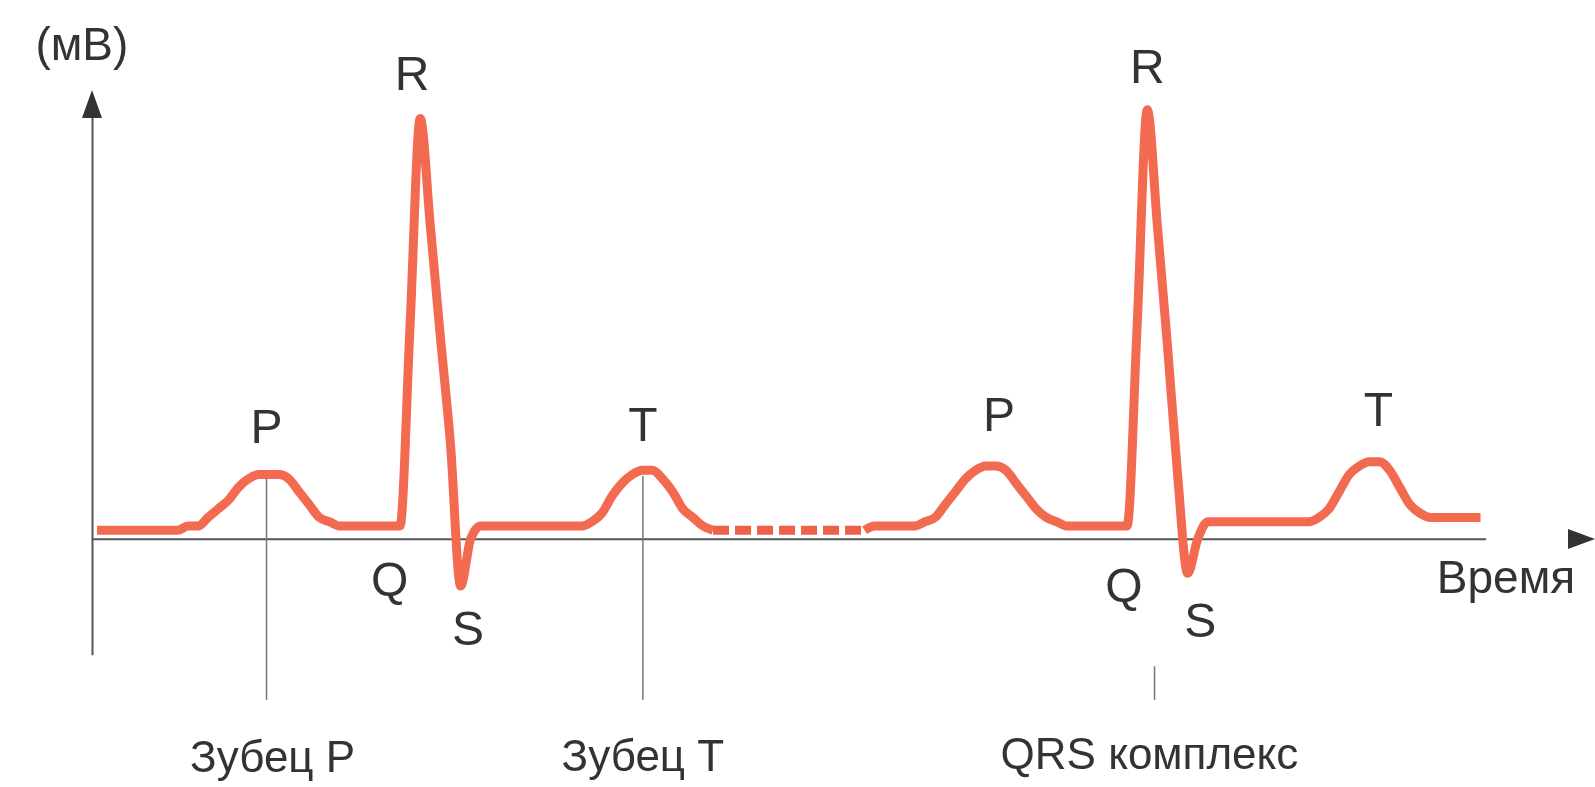 This screenshot has height=787, width=1595. Describe the element at coordinates (1149, 753) in the screenshot. I see `text: QRS комплекс` at that location.